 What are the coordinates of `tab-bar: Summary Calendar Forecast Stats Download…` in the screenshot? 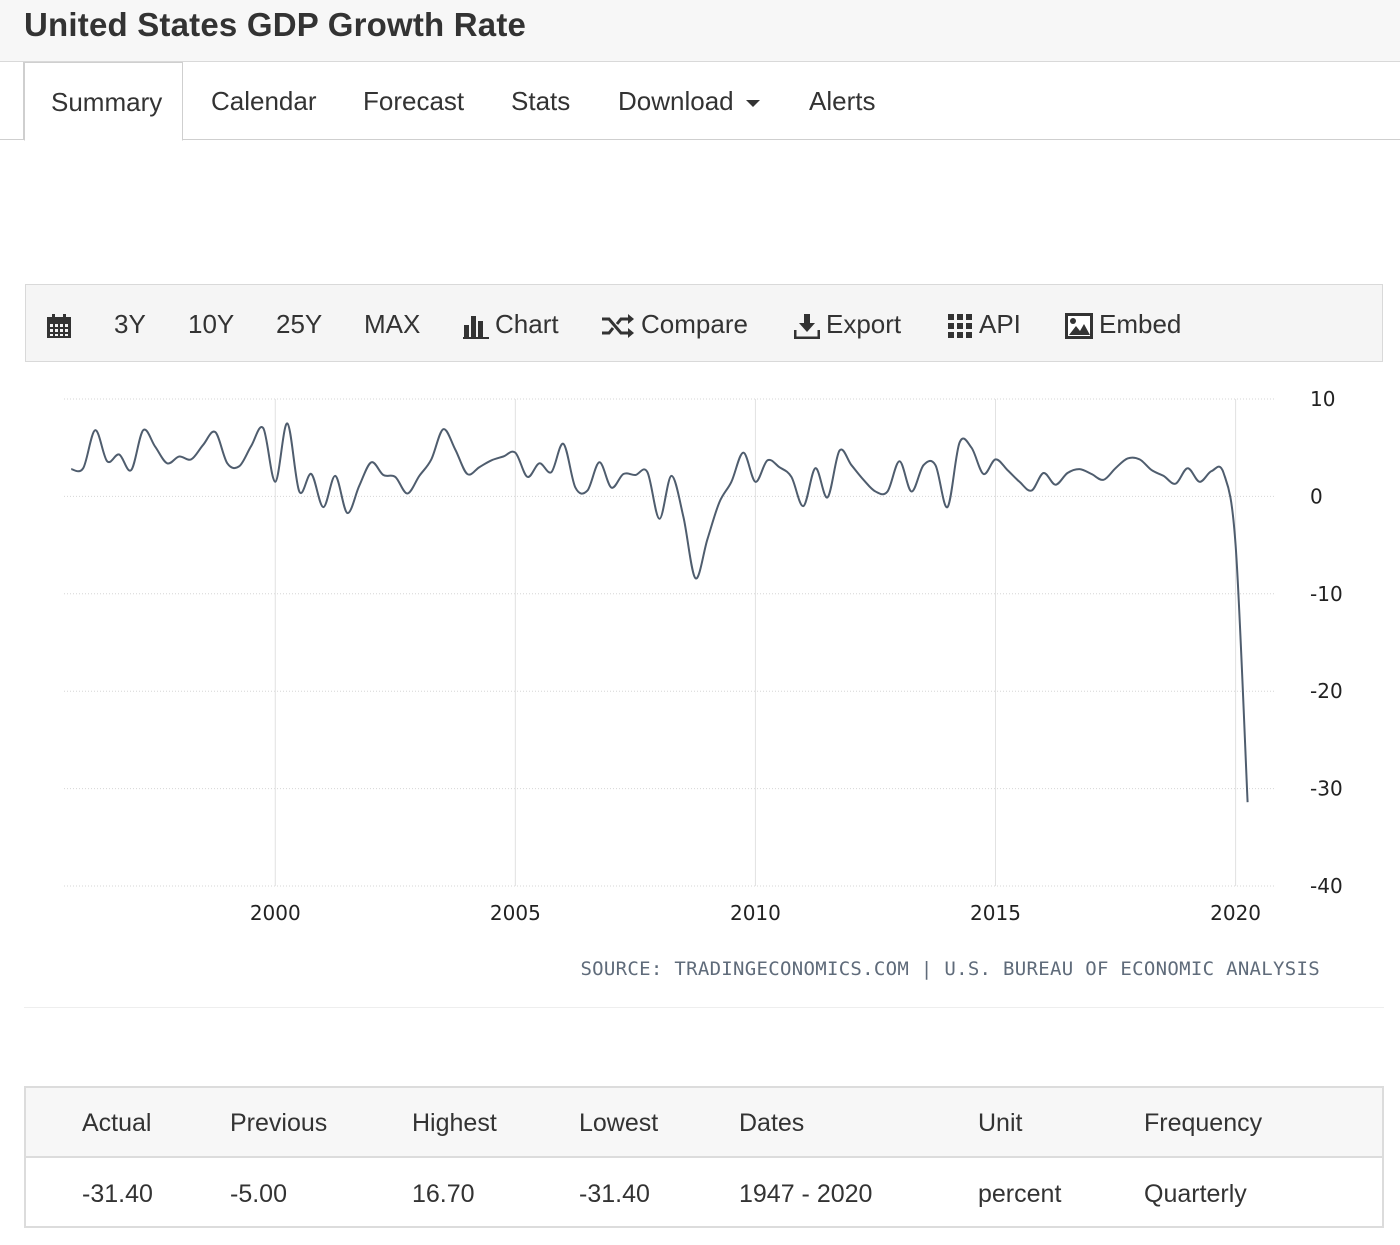 It's located at (700, 101).